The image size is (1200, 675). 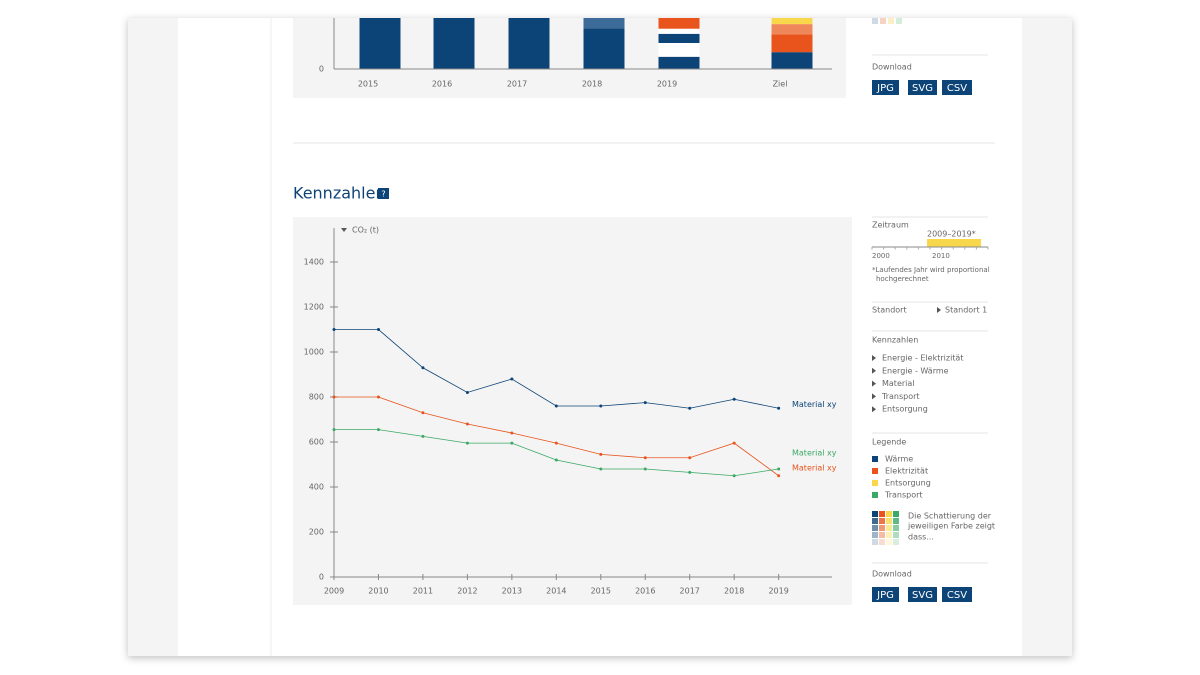 What do you see at coordinates (316, 532) in the screenshot?
I see `y-tick-label: 200` at bounding box center [316, 532].